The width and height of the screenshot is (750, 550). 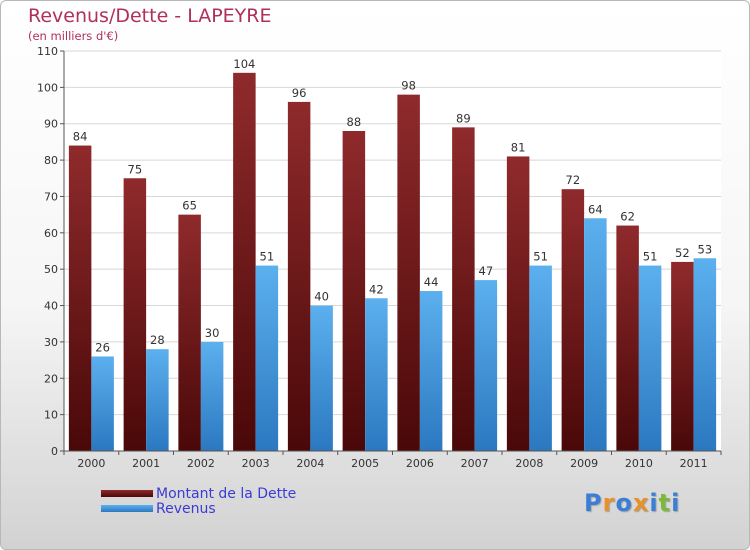 I want to click on x-tick-label: 2008, so click(x=529, y=463).